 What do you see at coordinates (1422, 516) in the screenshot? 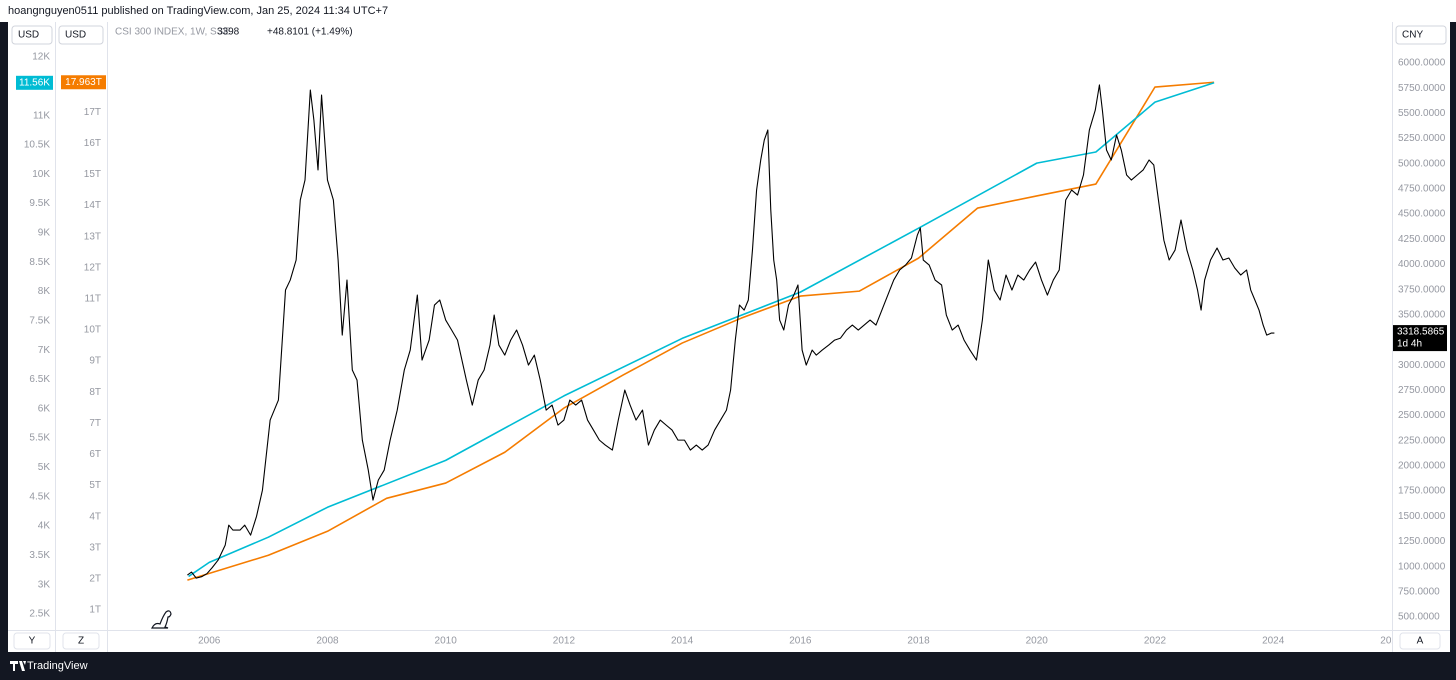
I see `y-tick-label: 1500.0000` at bounding box center [1422, 516].